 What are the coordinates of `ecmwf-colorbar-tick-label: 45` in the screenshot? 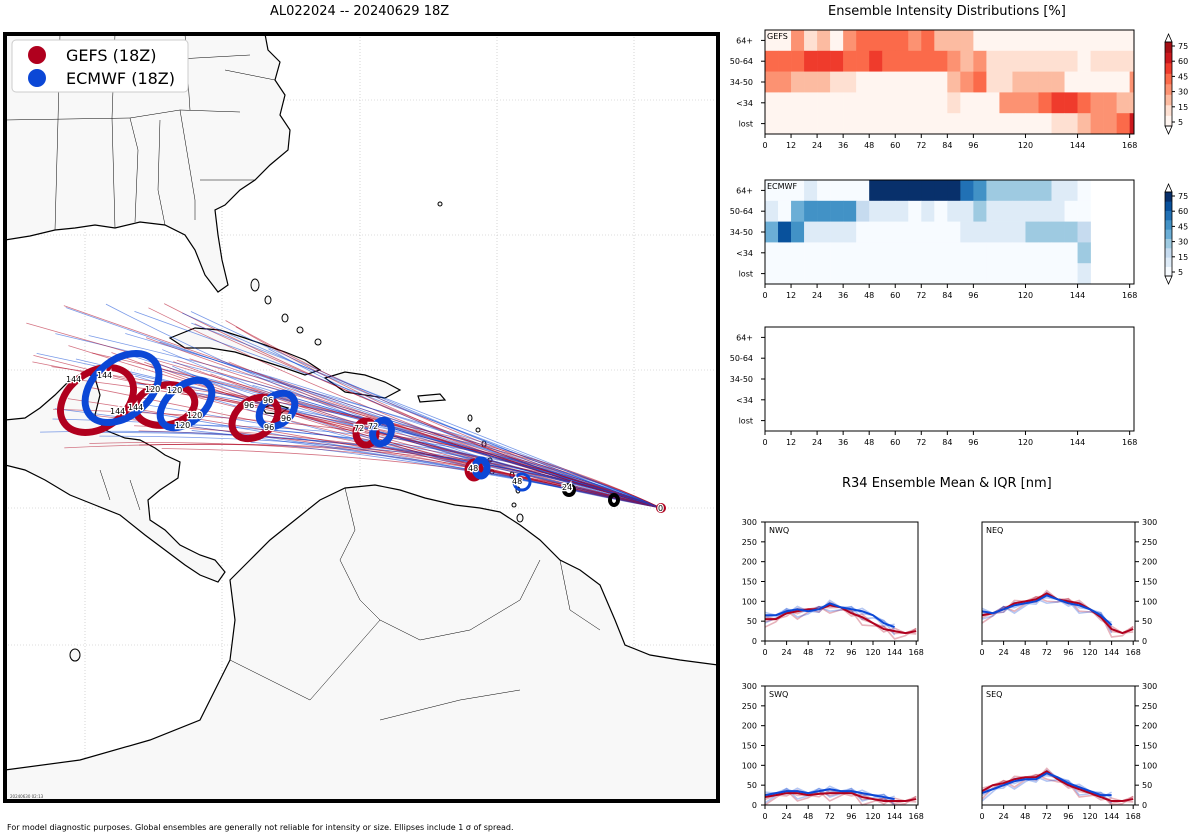 It's located at (1183, 226).